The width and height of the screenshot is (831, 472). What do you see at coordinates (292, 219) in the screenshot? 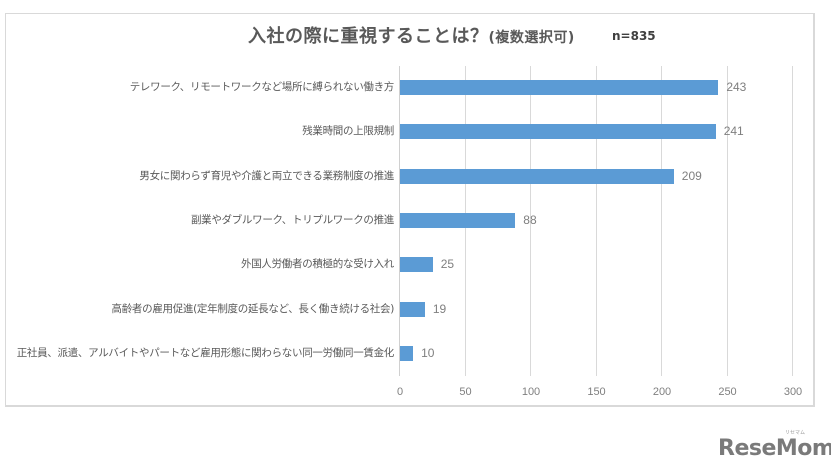
I see `category-label: 副業やダブルワーク、トリプルワークの推進` at bounding box center [292, 219].